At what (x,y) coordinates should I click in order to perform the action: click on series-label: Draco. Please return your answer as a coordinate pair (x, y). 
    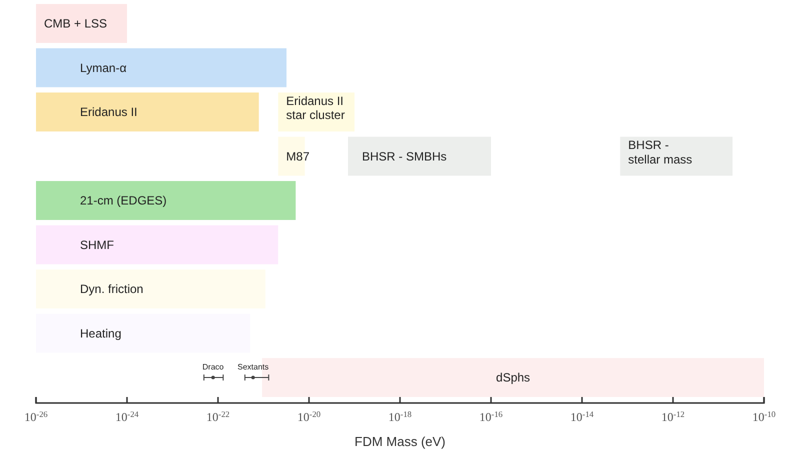
    Looking at the image, I should click on (213, 367).